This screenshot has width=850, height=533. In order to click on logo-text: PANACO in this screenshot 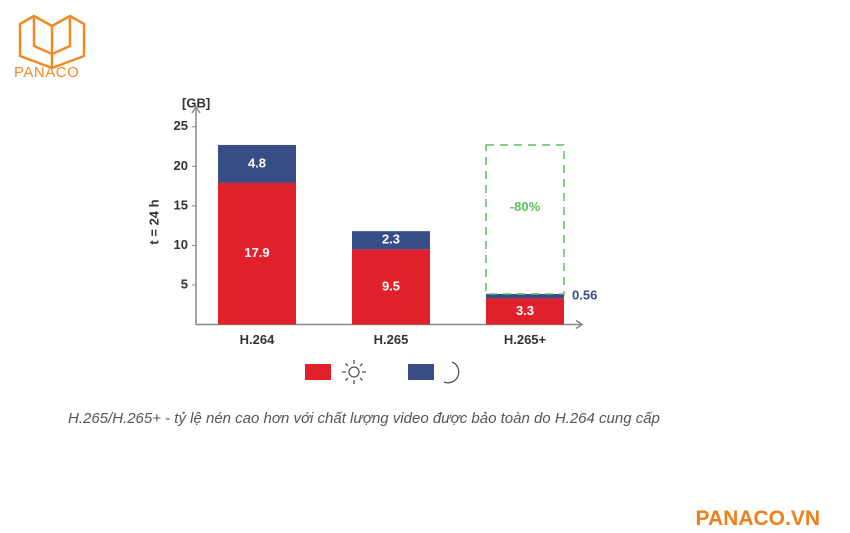, I will do `click(47, 72)`.